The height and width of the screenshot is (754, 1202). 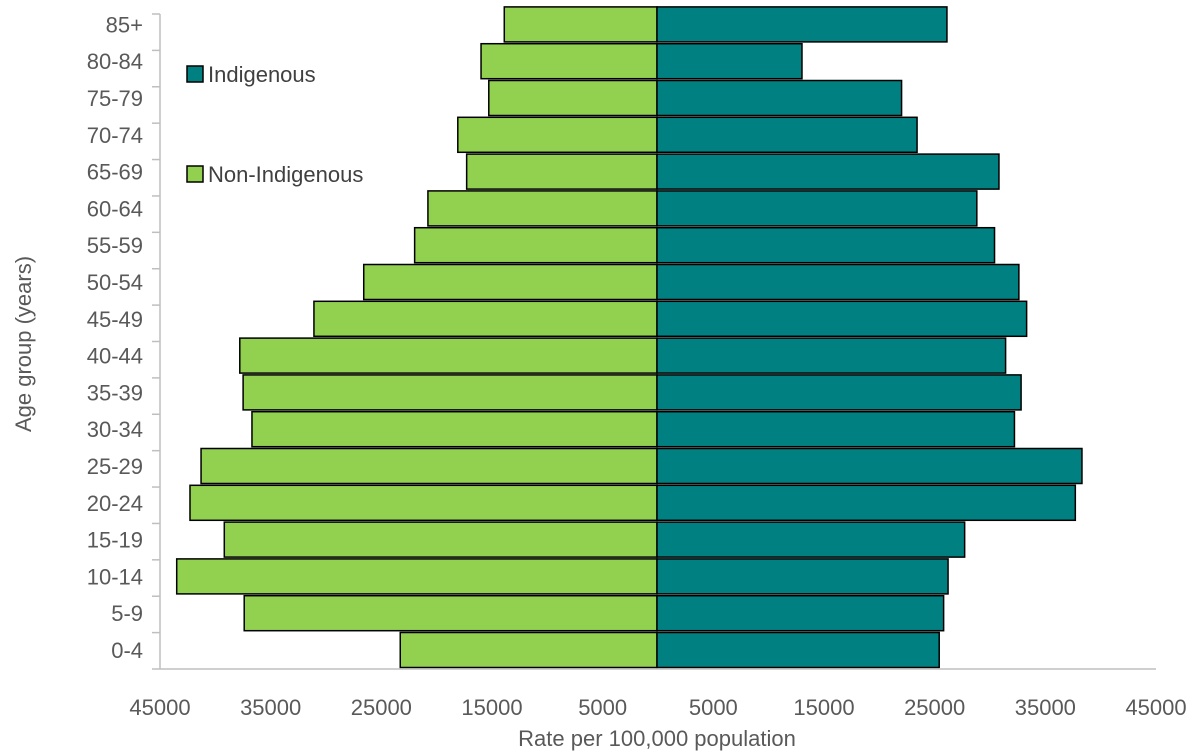 I want to click on y-tick-label-75-79: 75-79, so click(x=115, y=98).